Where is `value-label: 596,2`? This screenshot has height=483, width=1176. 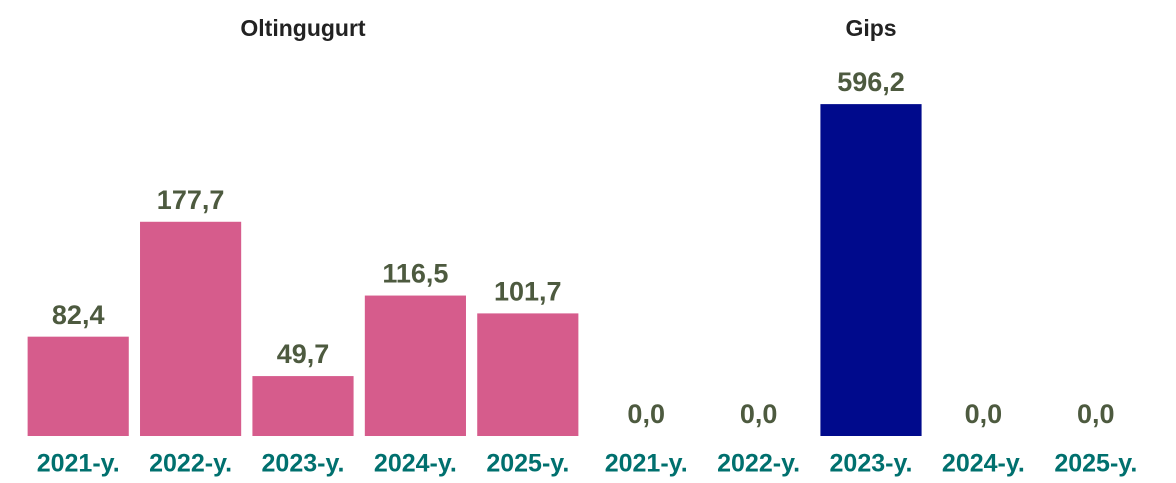
value-label: 596,2 is located at coordinates (871, 82).